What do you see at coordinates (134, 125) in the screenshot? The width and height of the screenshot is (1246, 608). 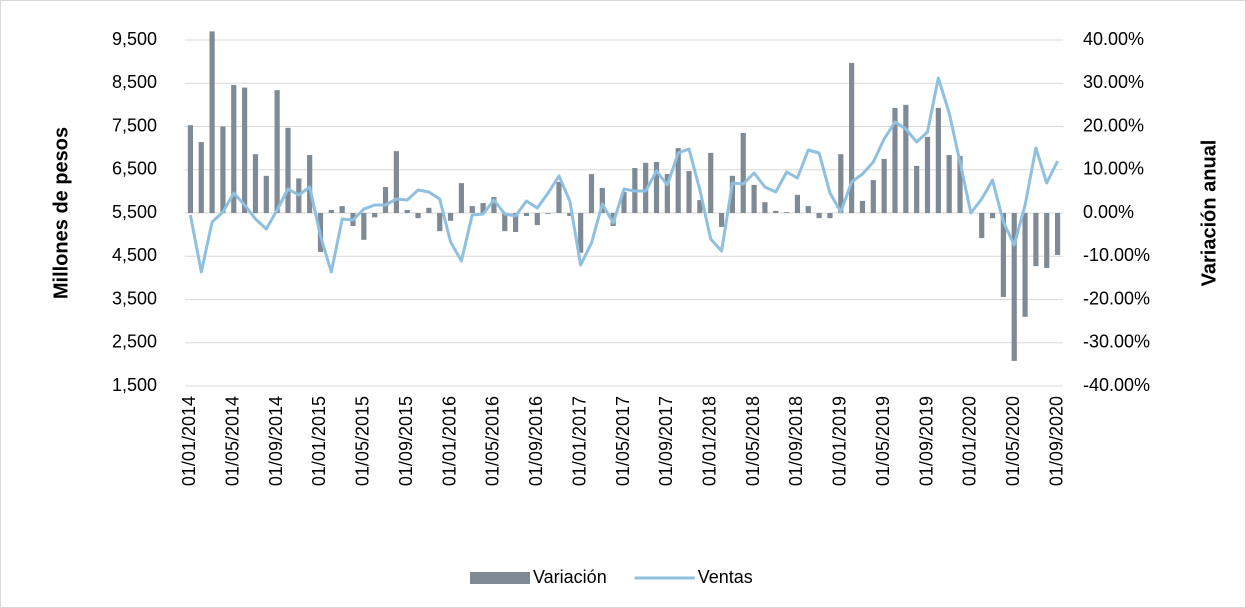 I see `y-tick-label: 7,500` at bounding box center [134, 125].